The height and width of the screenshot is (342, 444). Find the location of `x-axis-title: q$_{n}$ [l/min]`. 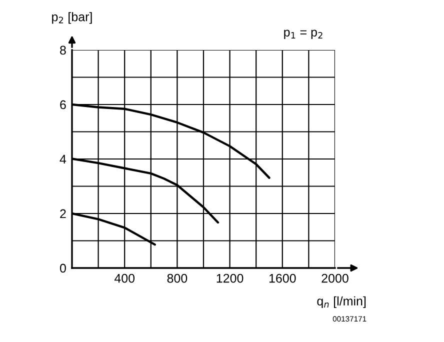

x-axis-title: q$_{n}$ [l/min] is located at coordinates (341, 302).